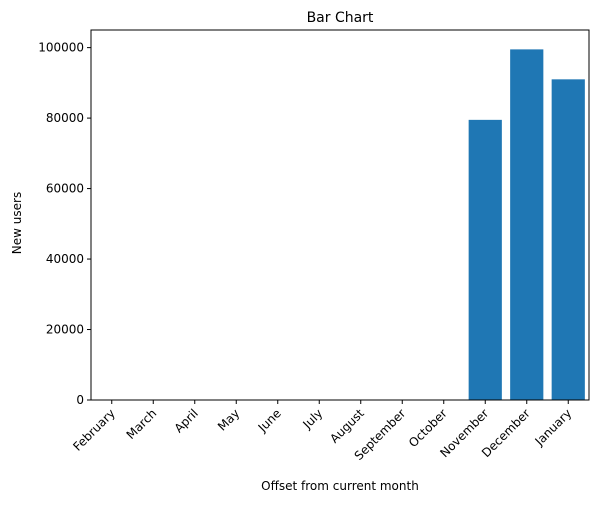  I want to click on x-tick-label: May, so click(228, 419).